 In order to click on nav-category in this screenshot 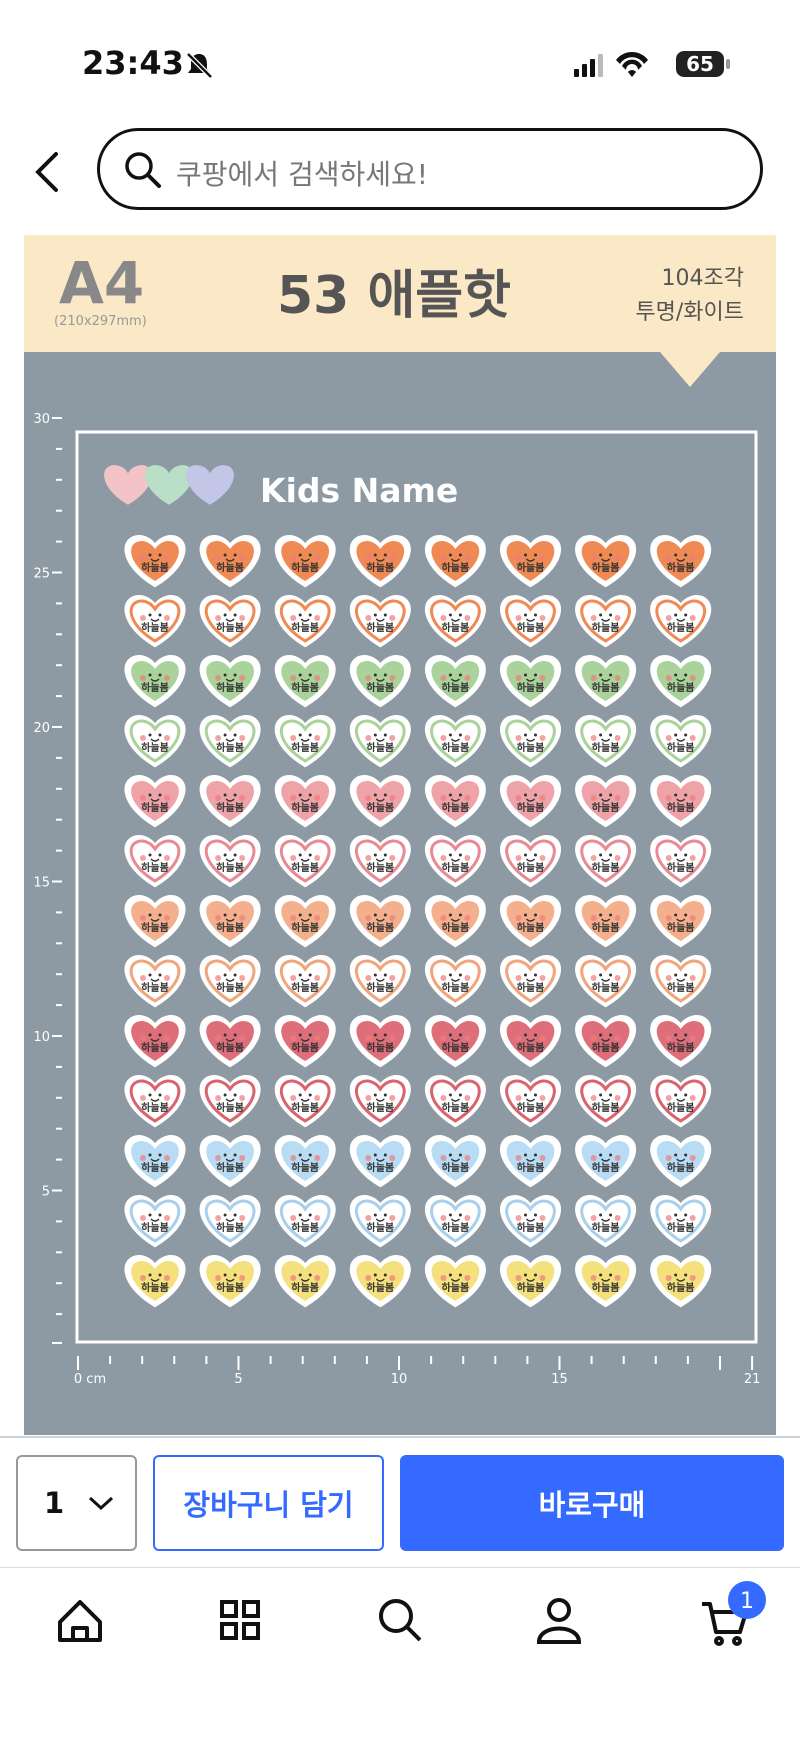, I will do `click(240, 1620)`.